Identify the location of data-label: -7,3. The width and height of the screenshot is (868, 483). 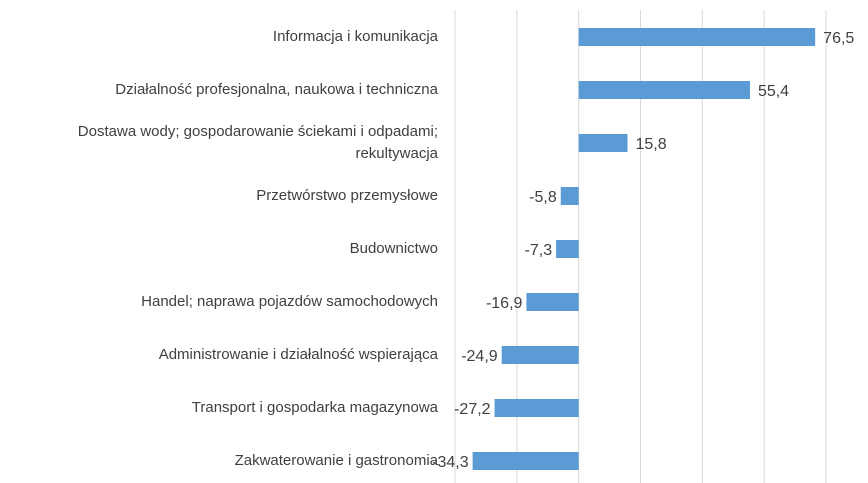
(539, 250).